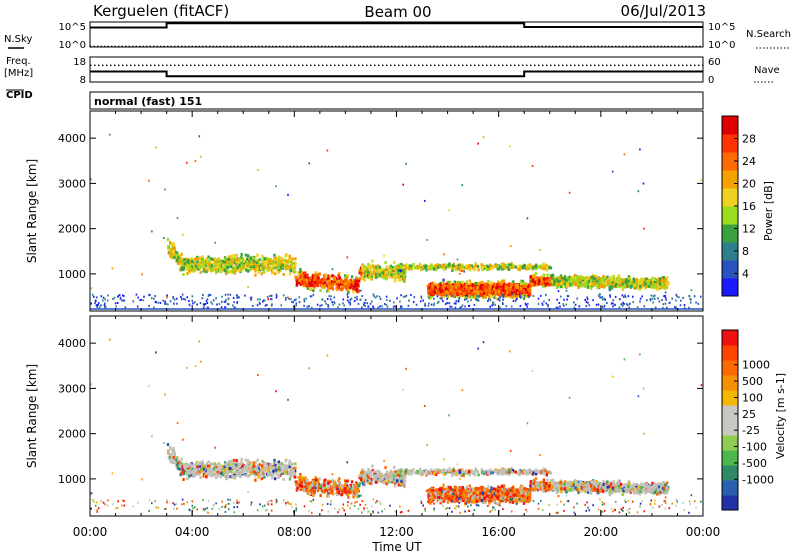  What do you see at coordinates (730, 233) in the screenshot?
I see `power-colorbar-segment` at bounding box center [730, 233].